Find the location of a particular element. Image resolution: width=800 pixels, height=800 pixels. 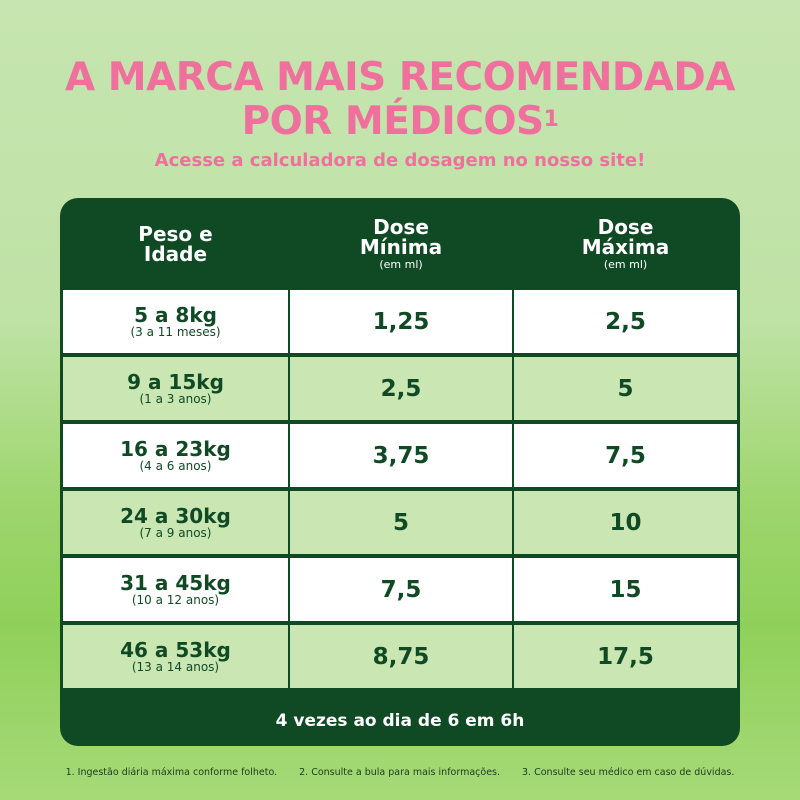

weight-range: 46 a 53kg is located at coordinates (175, 649).